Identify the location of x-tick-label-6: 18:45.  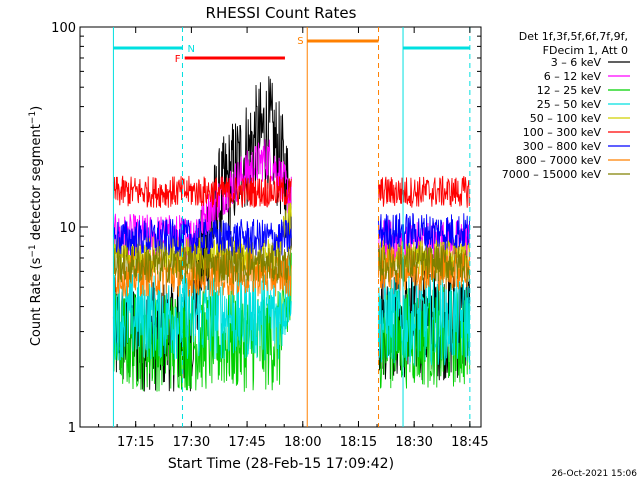
(469, 442).